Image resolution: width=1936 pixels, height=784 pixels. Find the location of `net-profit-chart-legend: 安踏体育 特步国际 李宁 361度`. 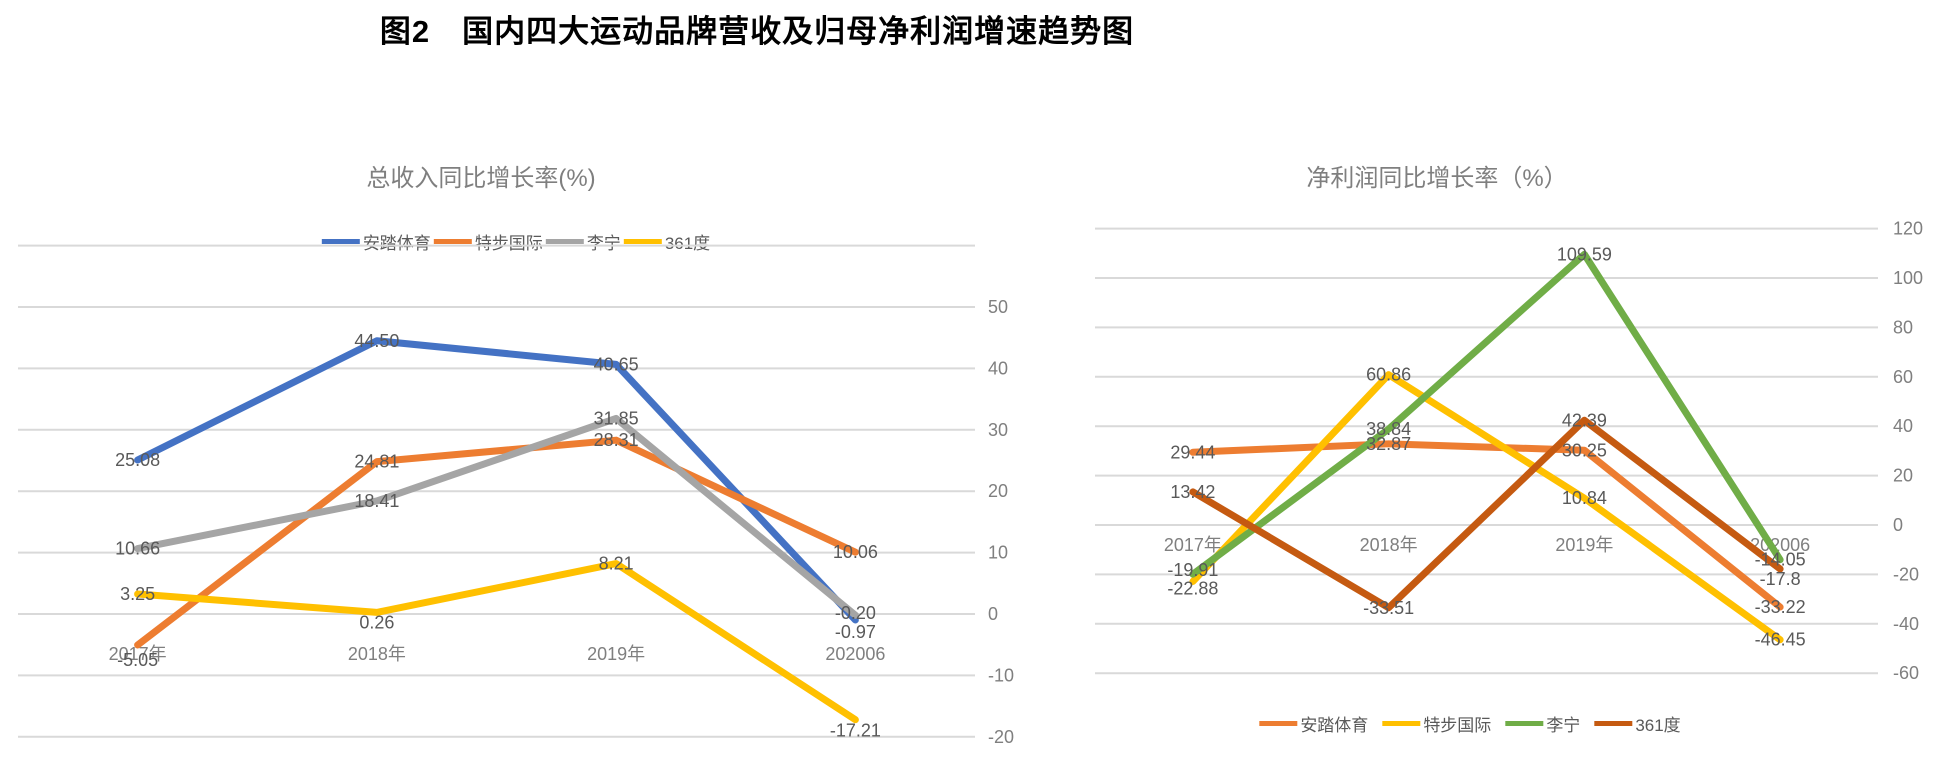

net-profit-chart-legend: 安踏体育 特步国际 李宁 361度 is located at coordinates (1470, 723).